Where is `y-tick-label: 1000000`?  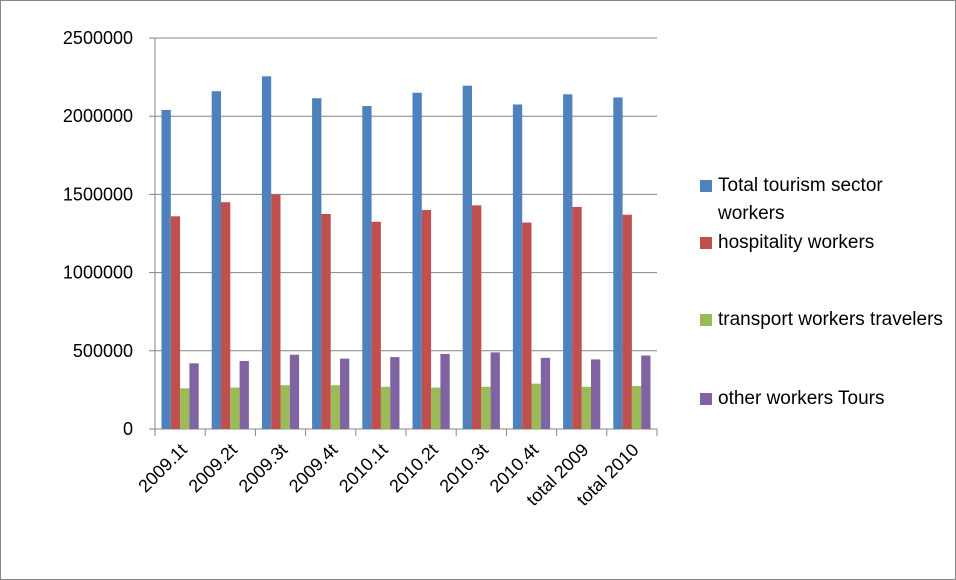 y-tick-label: 1000000 is located at coordinates (98, 273).